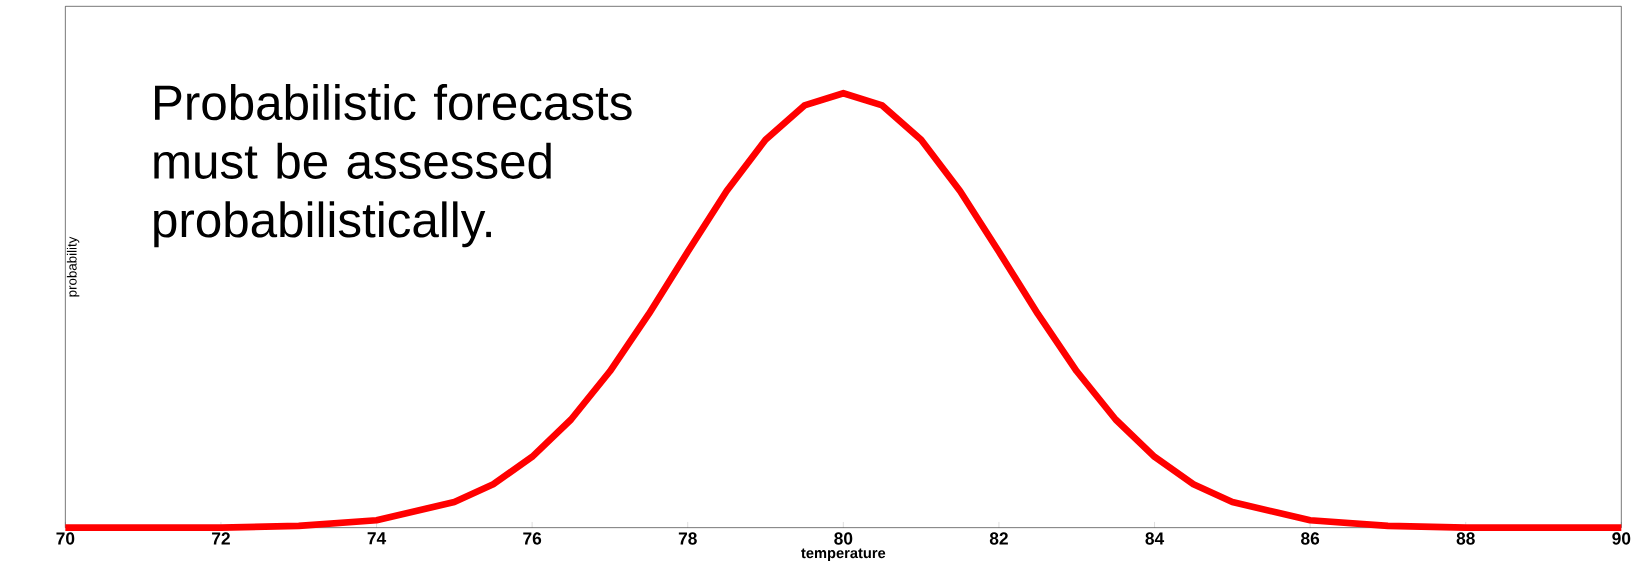  I want to click on x-tick-label: 84, so click(1155, 538).